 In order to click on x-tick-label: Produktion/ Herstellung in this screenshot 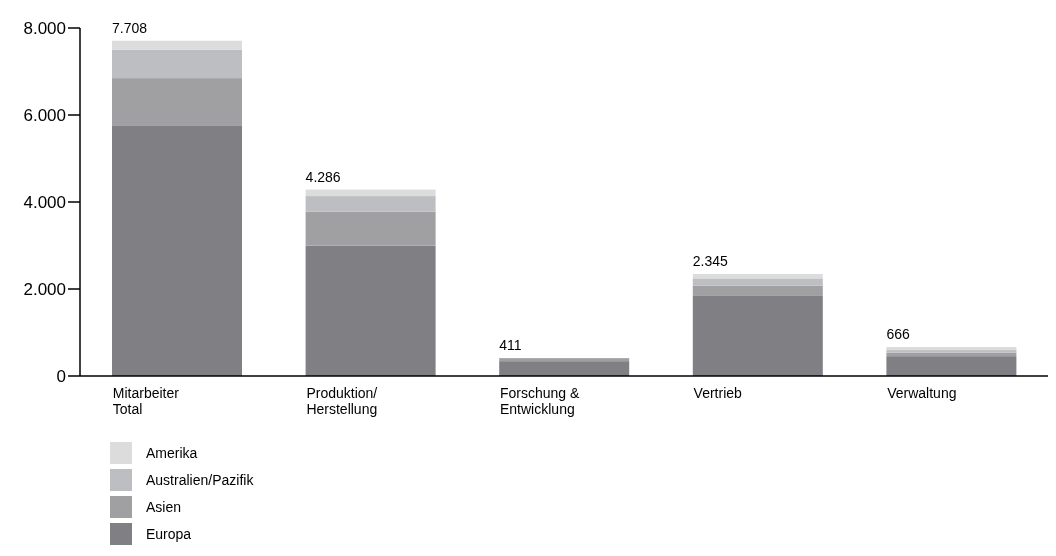, I will do `click(342, 401)`.